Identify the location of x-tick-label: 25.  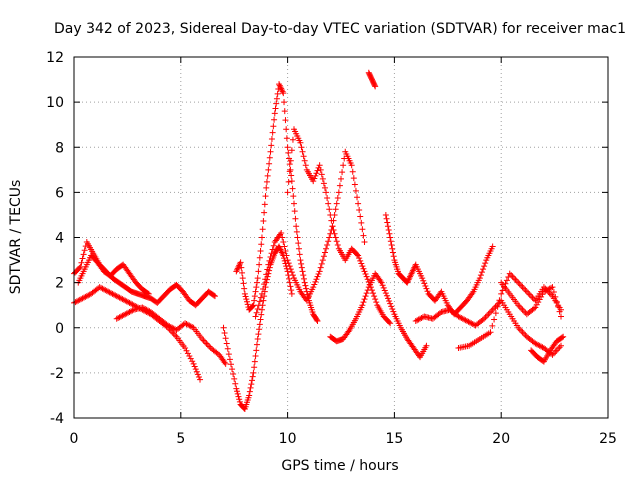
(608, 439).